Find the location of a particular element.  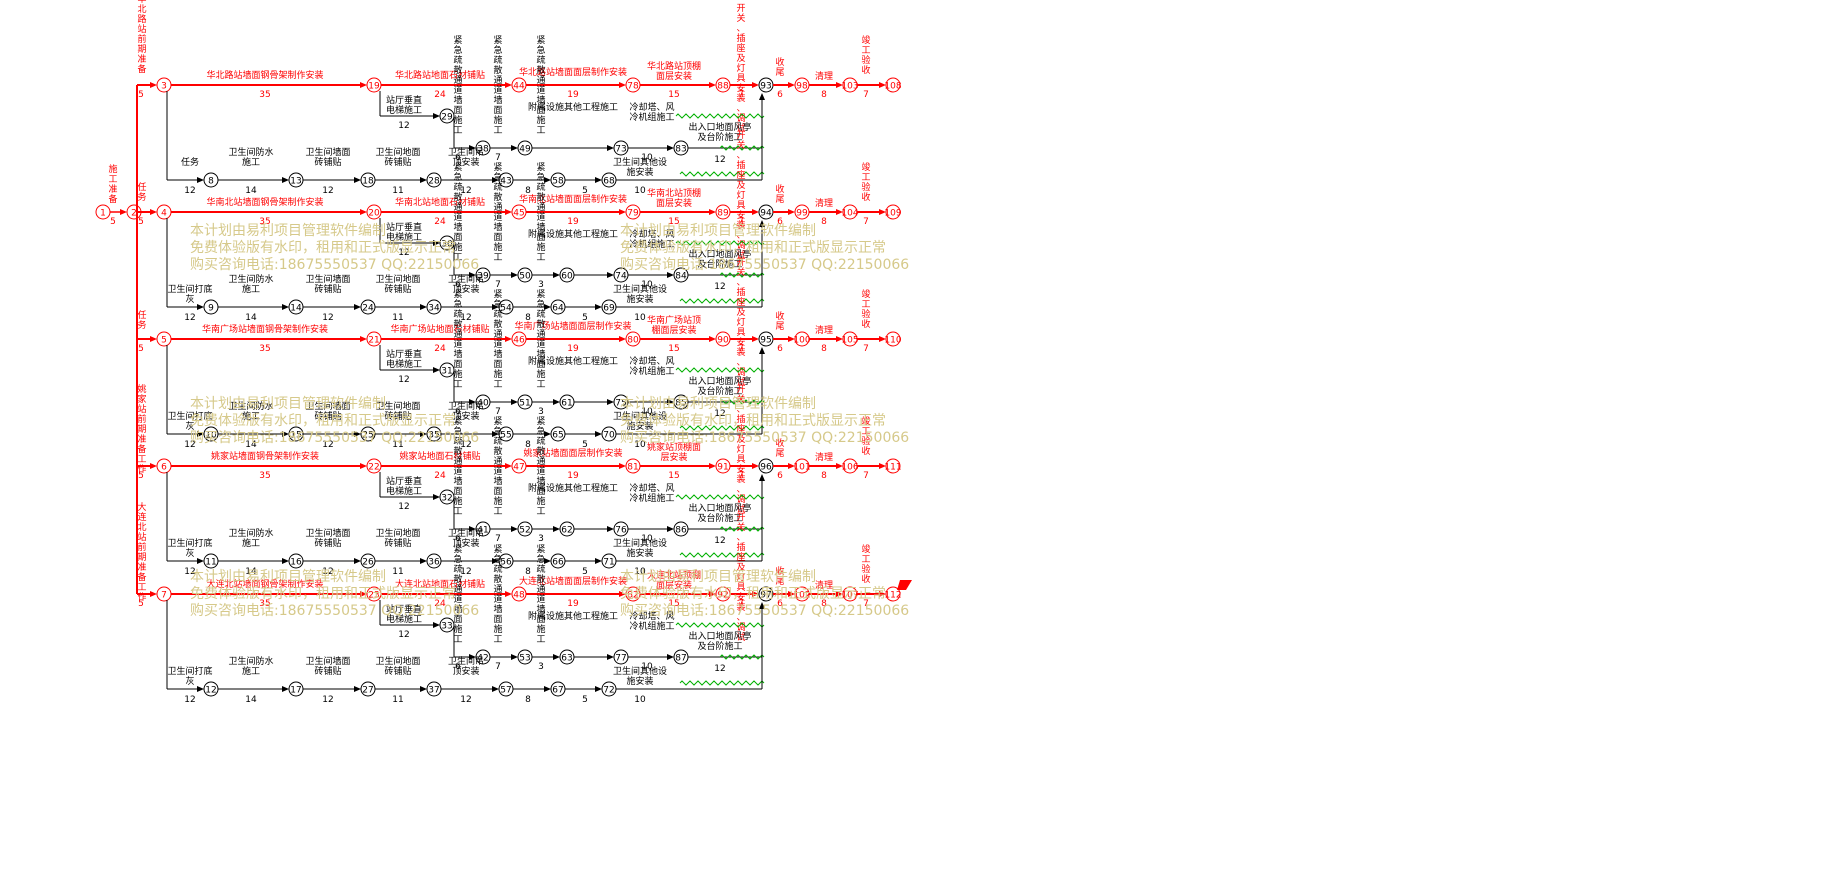

critical-activity-label: 关 is located at coordinates (740, 18).